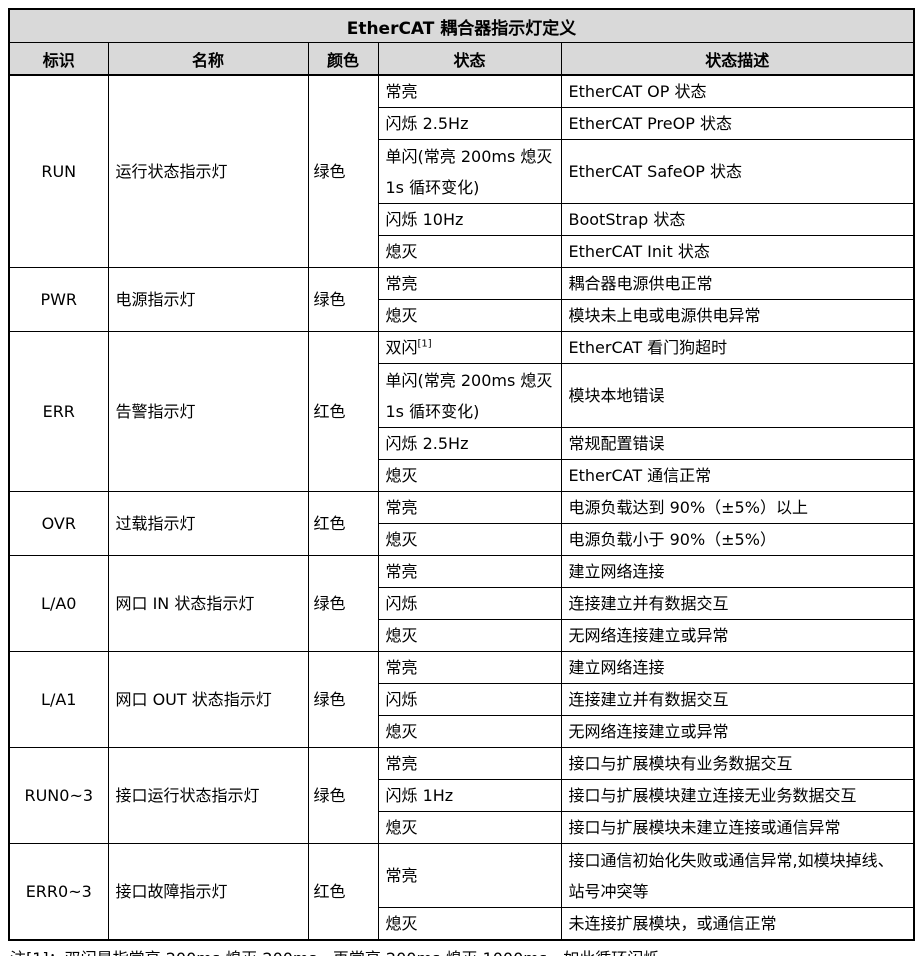  What do you see at coordinates (737, 91) in the screenshot?
I see `state-desc-cell: EtherCAT OP 状态` at bounding box center [737, 91].